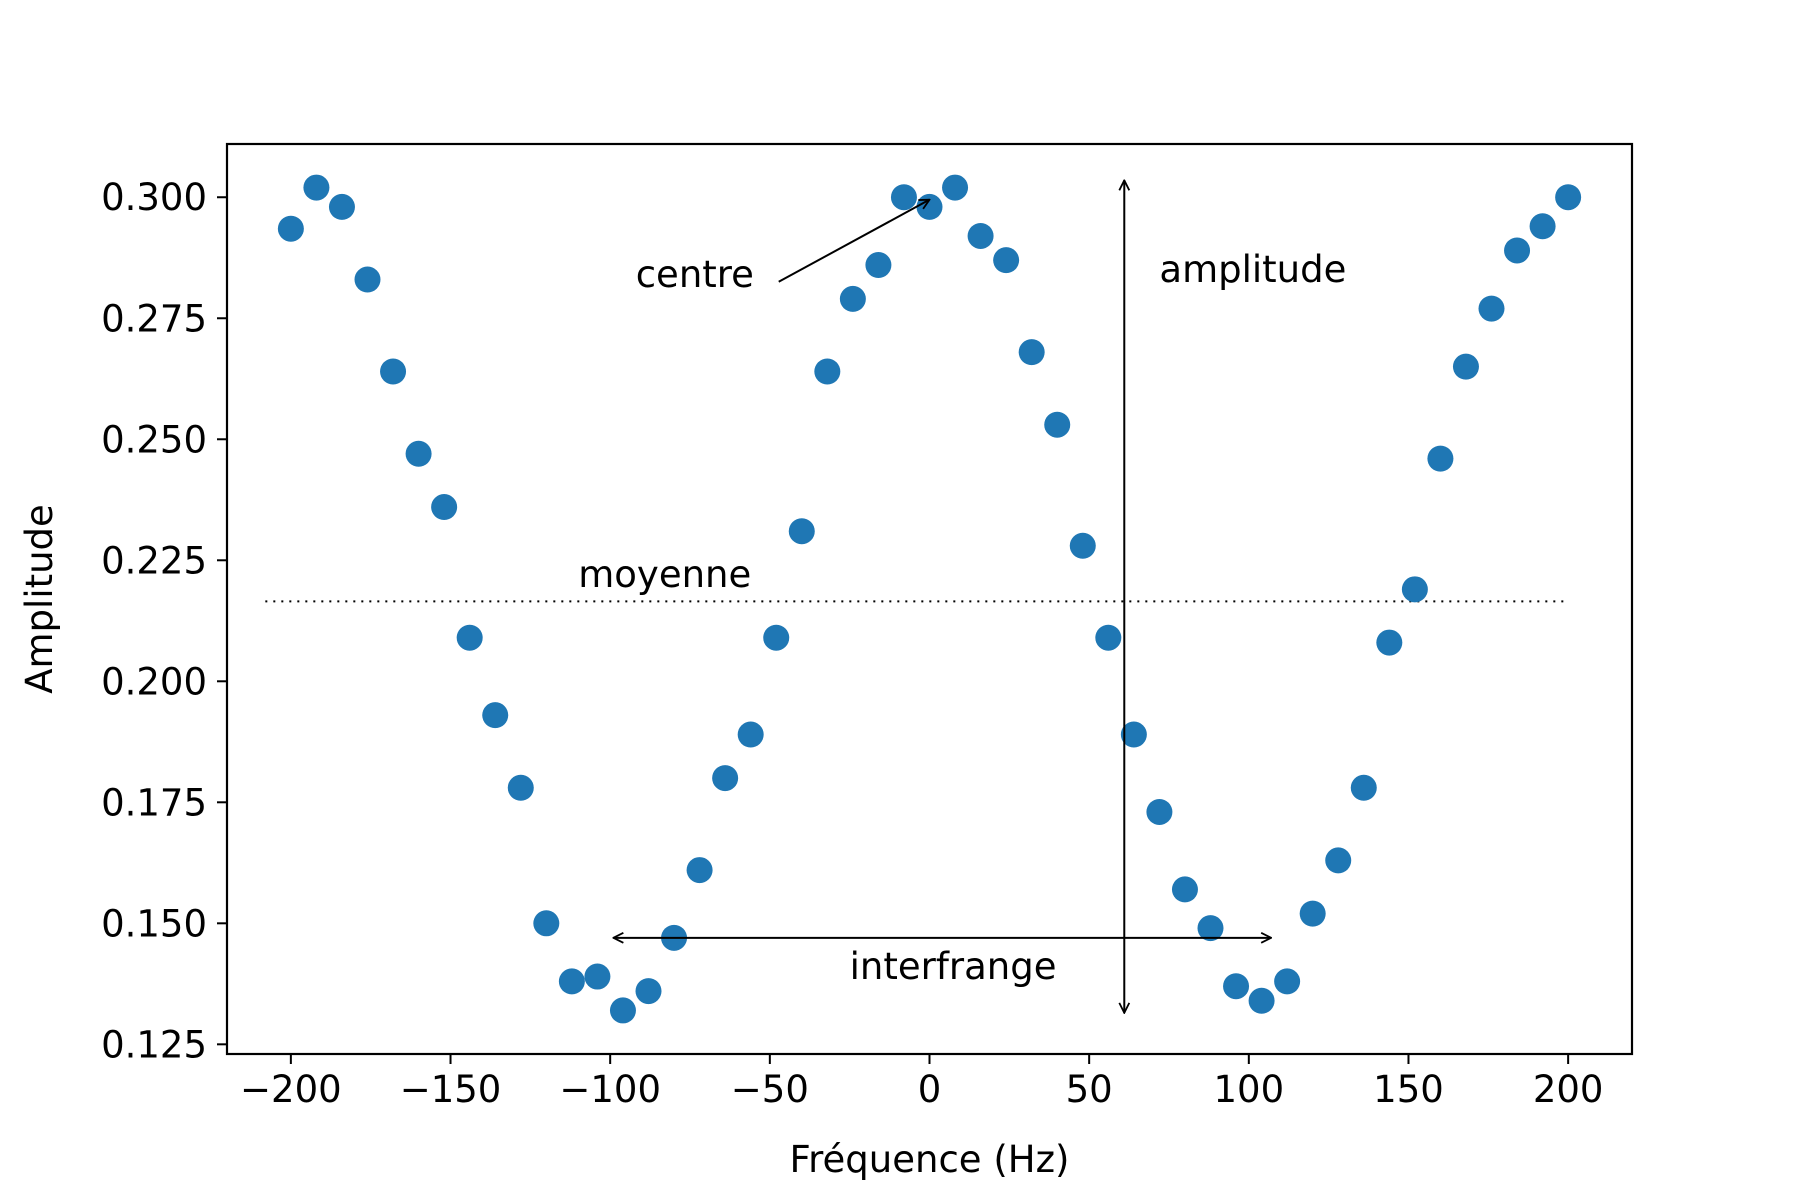  Describe the element at coordinates (39, 599) in the screenshot. I see `y-axis-label: Amplitude` at that location.